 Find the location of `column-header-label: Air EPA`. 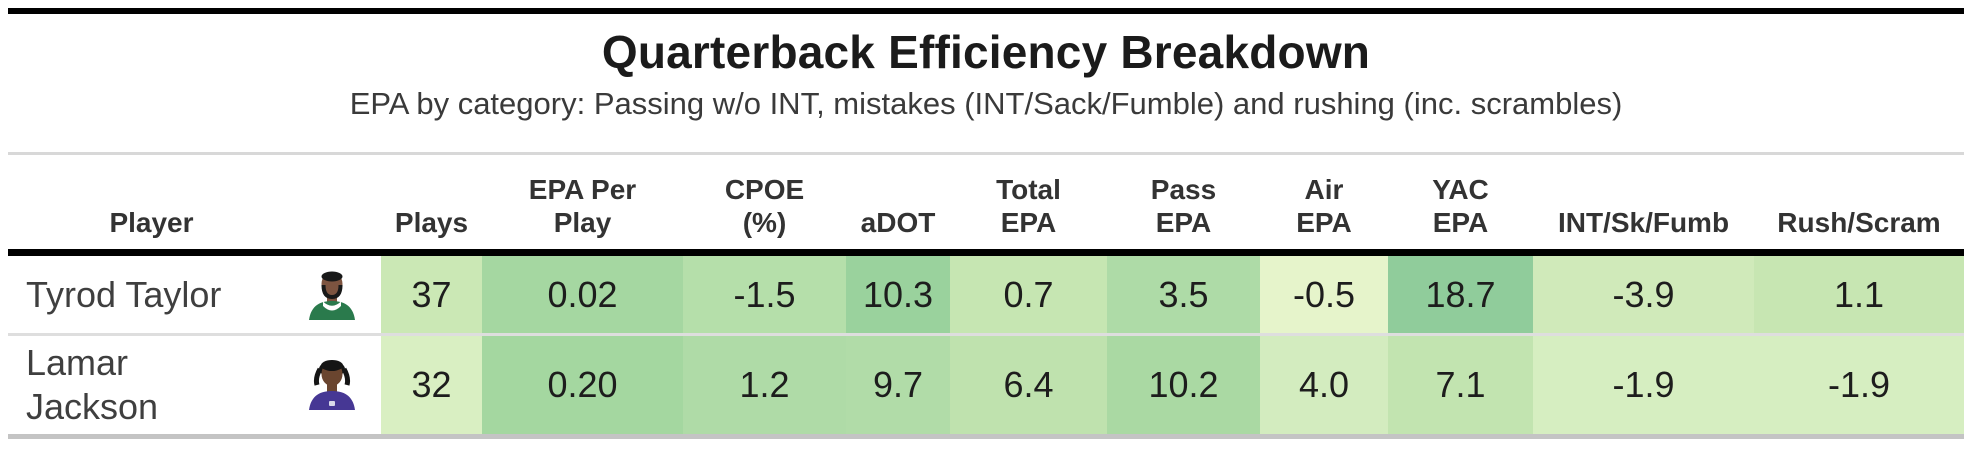

column-header-label: Air EPA is located at coordinates (1324, 206).